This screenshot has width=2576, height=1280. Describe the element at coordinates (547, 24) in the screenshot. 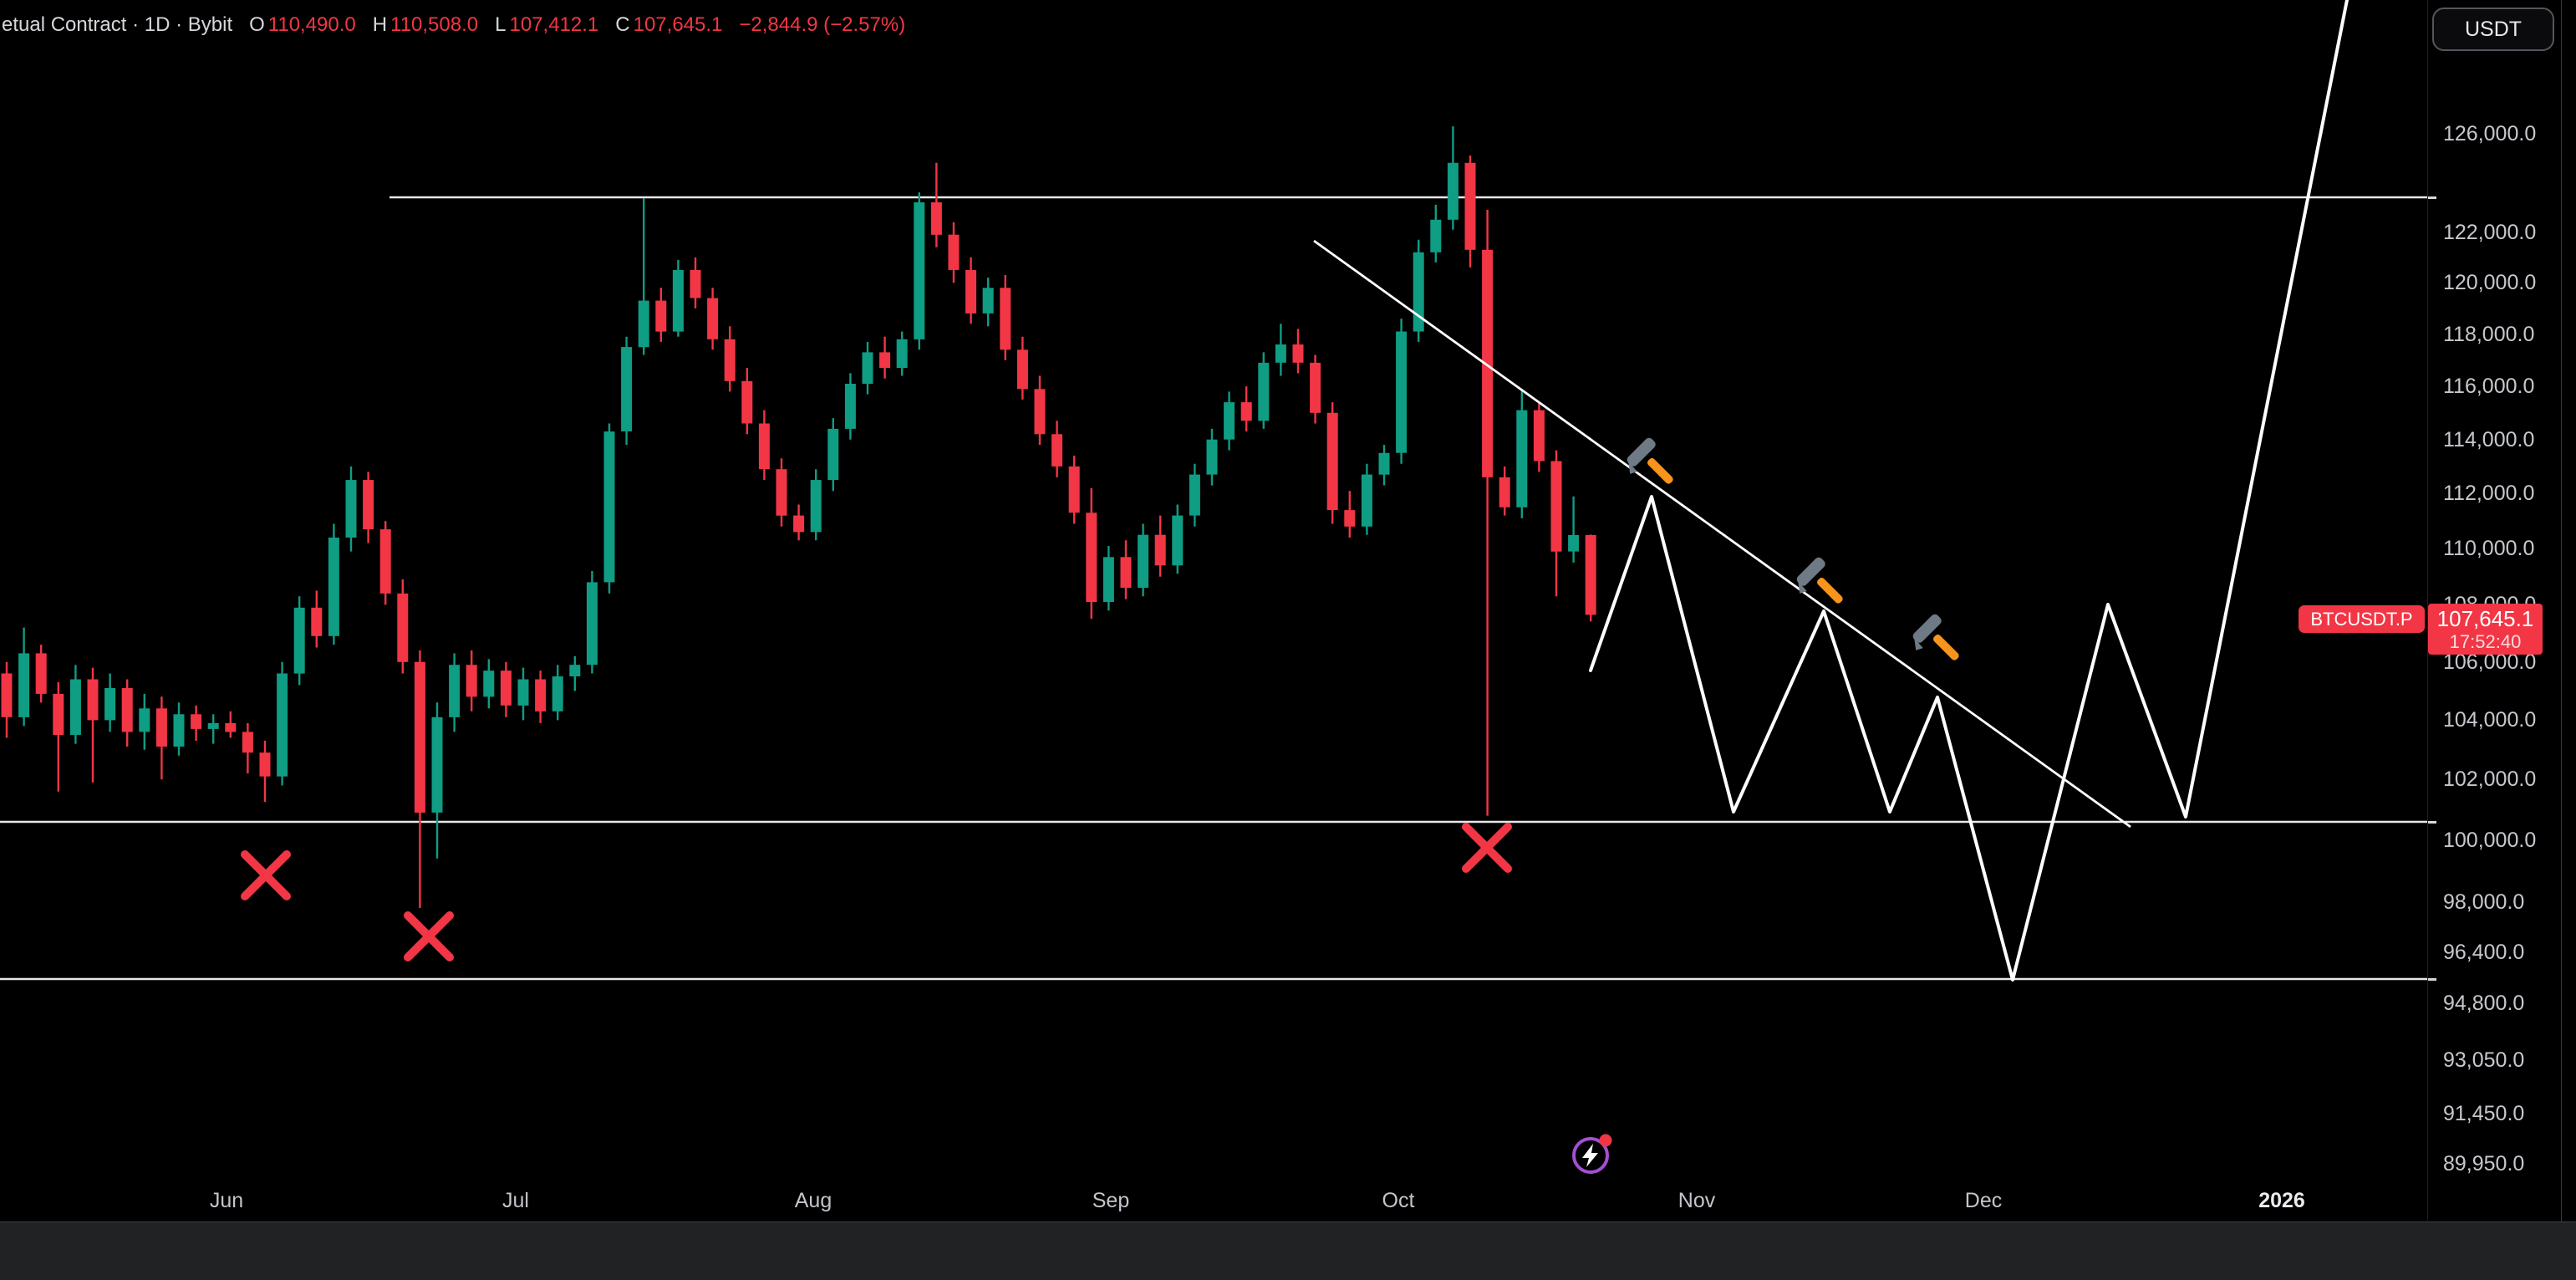

I see `ohlc-low: L 107,412.1` at that location.